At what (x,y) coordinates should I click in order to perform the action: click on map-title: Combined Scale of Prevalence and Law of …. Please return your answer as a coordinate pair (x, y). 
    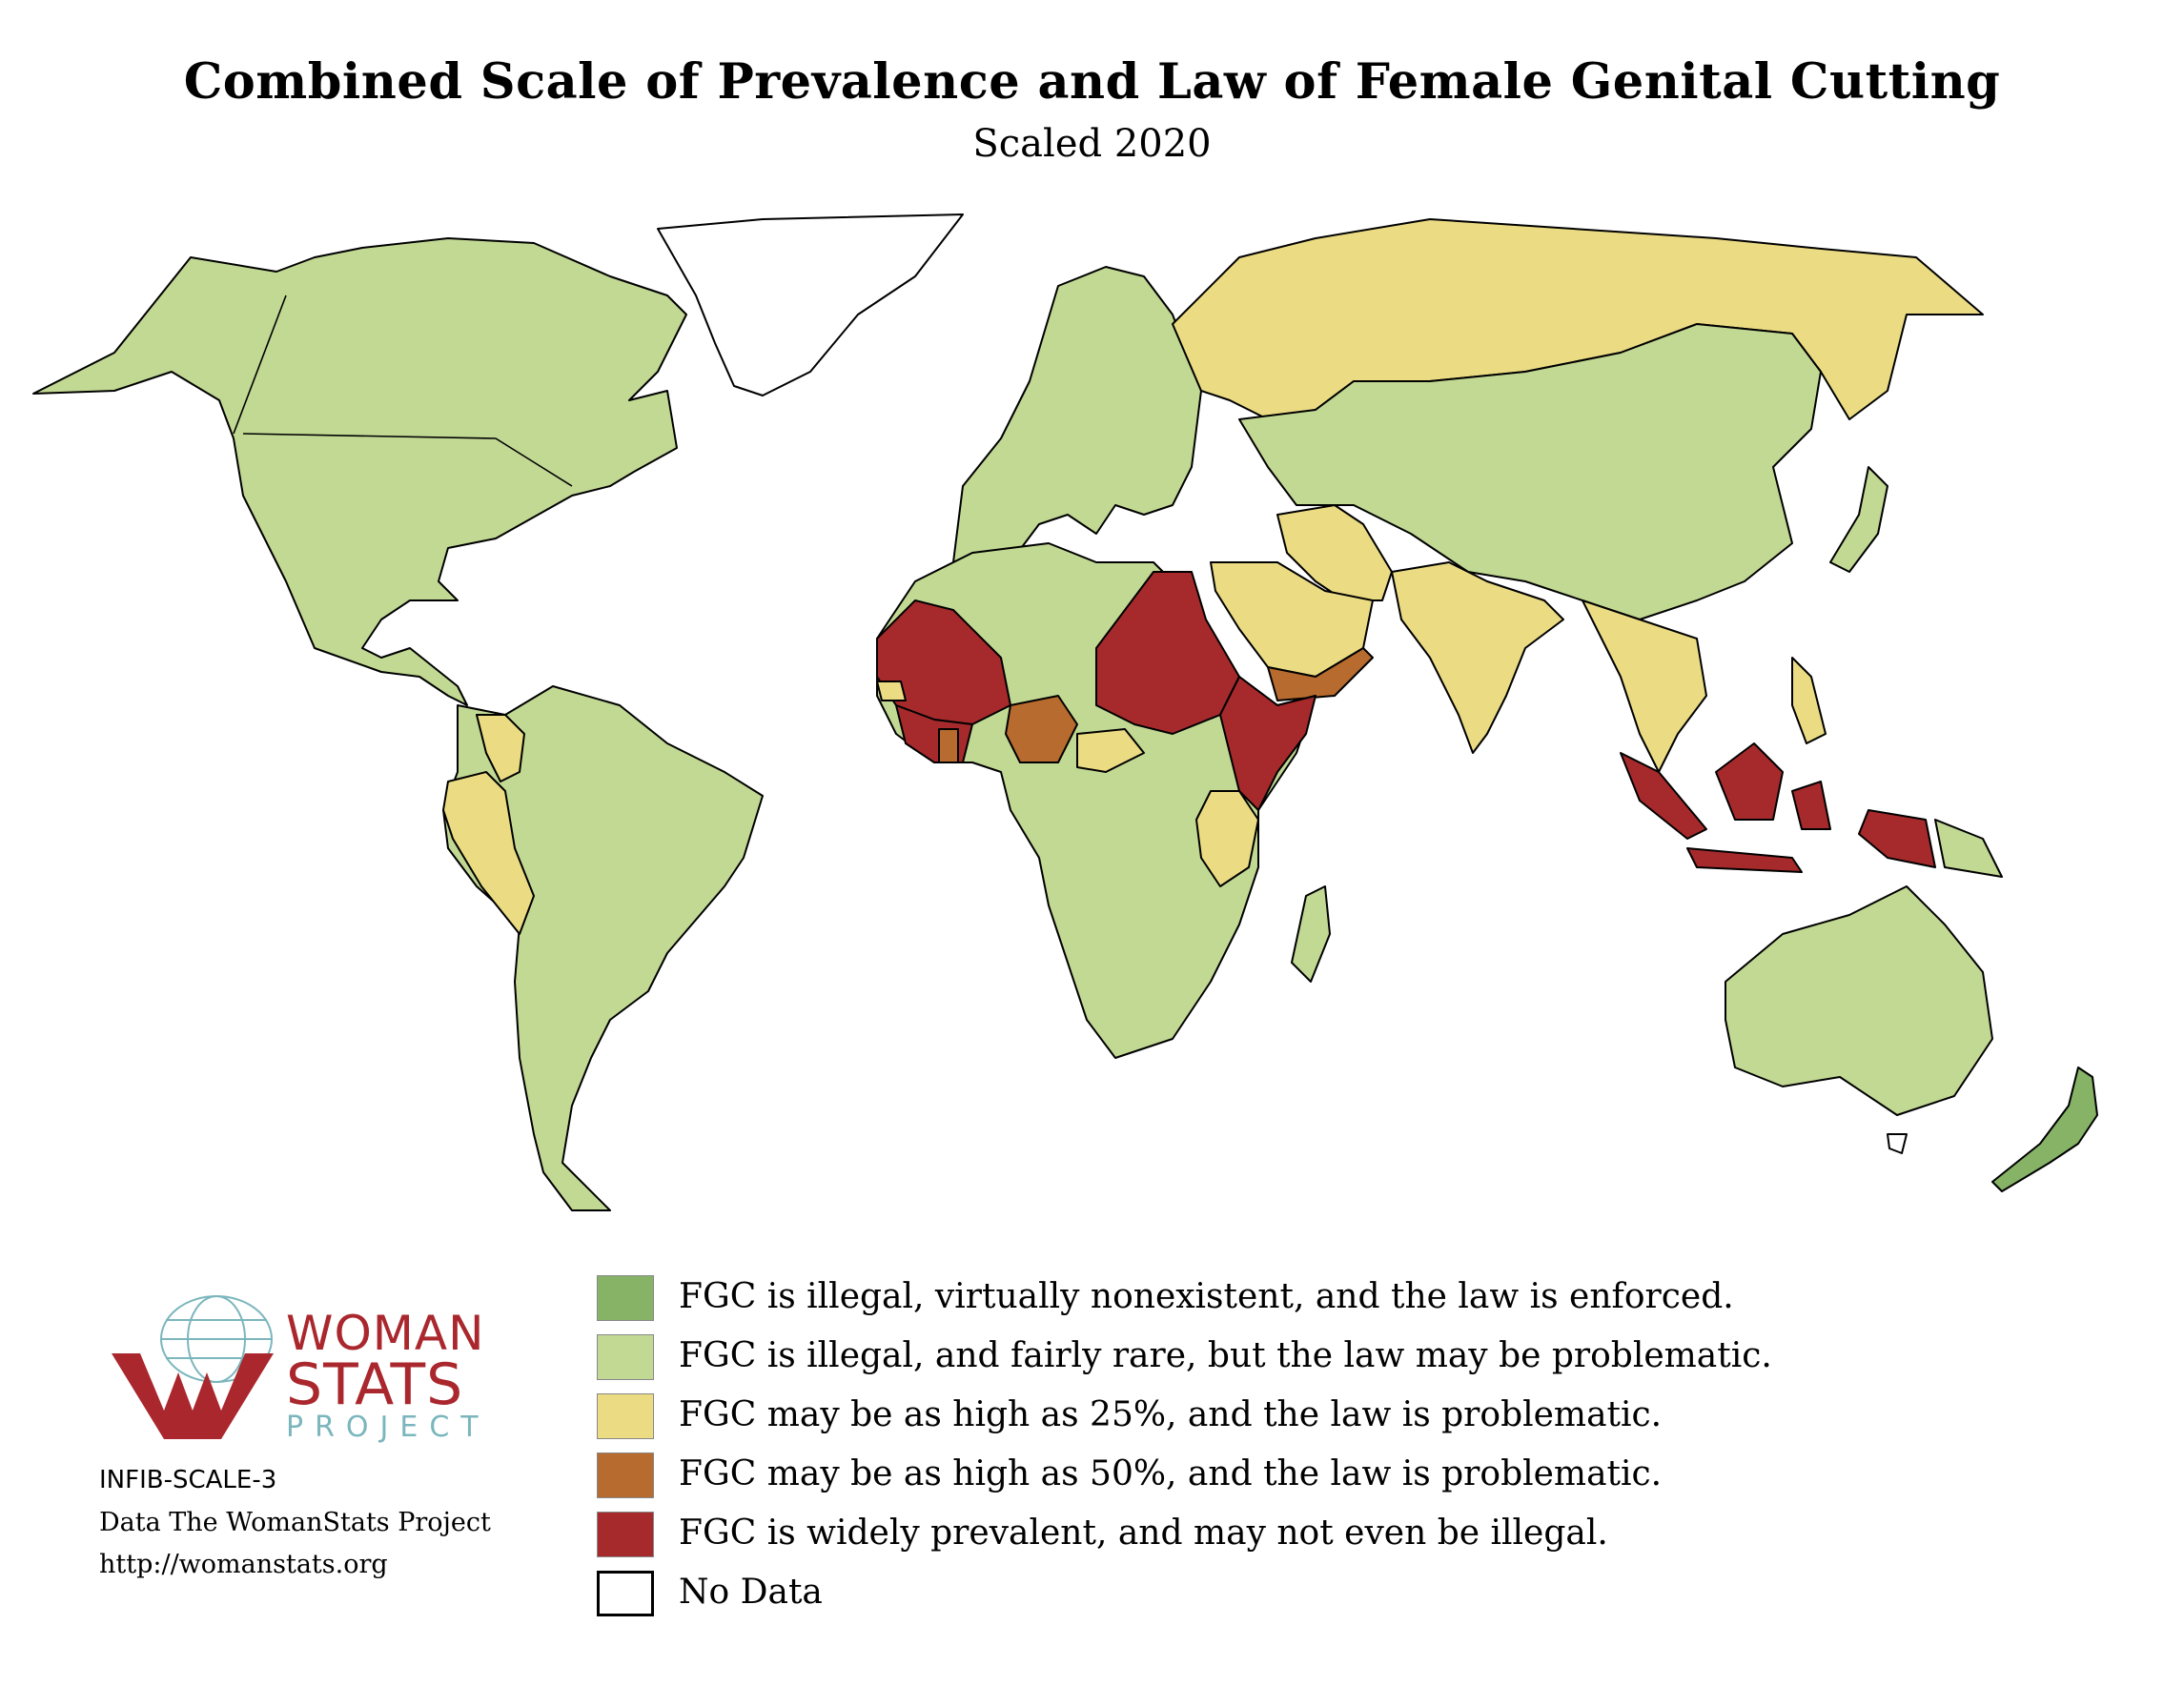
    Looking at the image, I should click on (1092, 82).